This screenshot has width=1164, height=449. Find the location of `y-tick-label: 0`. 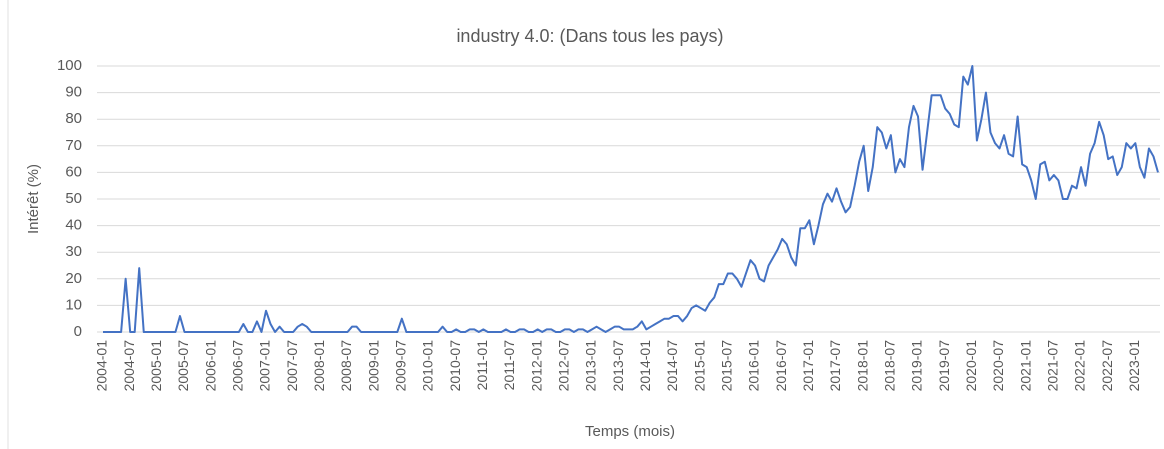

y-tick-label: 0 is located at coordinates (78, 331).